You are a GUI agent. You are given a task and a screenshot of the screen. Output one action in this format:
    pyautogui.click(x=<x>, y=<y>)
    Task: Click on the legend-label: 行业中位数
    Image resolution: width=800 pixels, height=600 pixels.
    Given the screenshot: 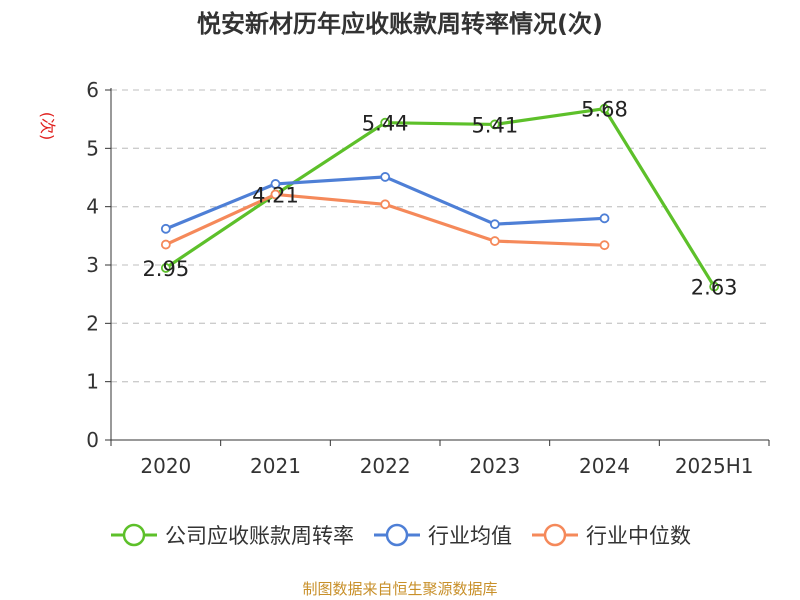 What is the action you would take?
    pyautogui.click(x=638, y=536)
    